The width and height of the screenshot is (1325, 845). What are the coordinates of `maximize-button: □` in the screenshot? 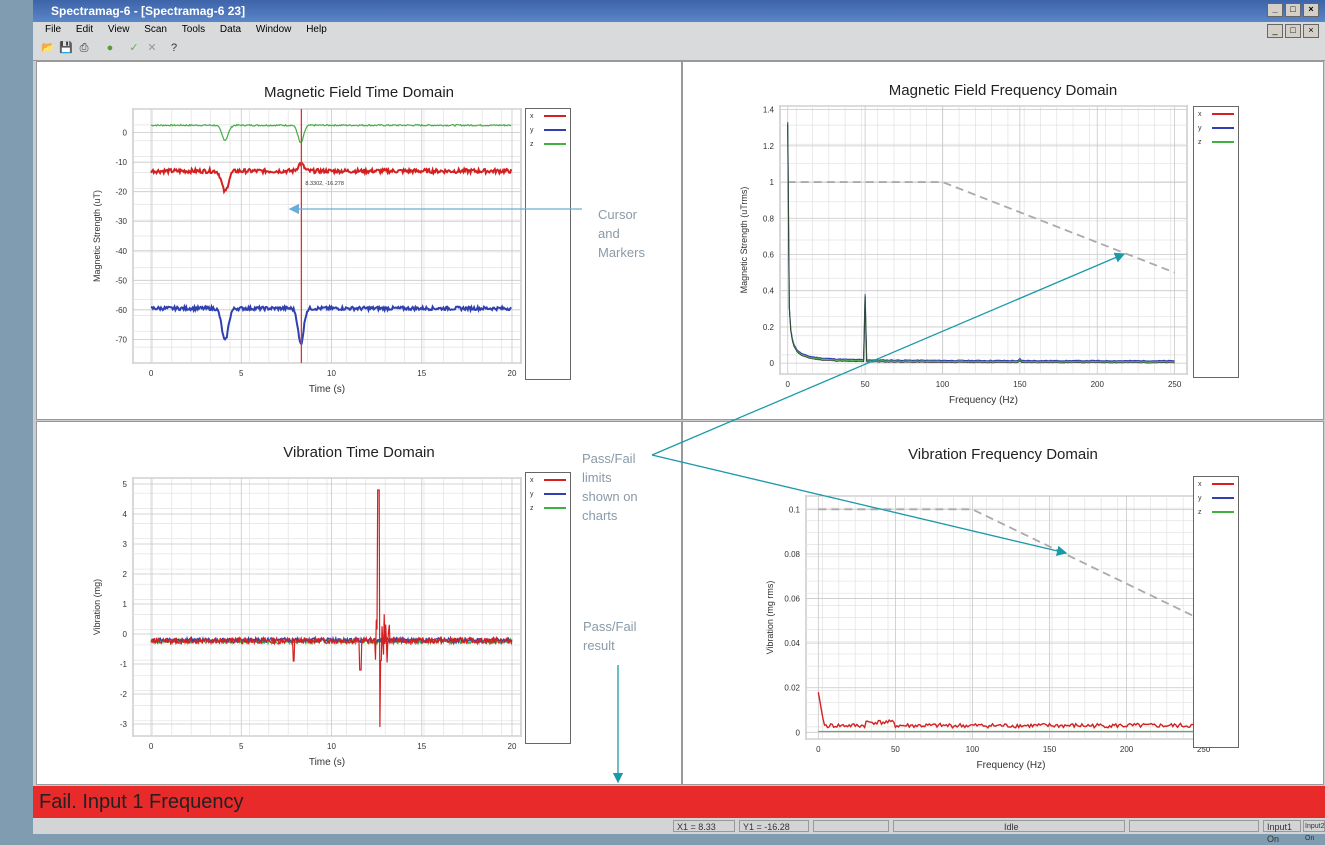 It's located at (1293, 10).